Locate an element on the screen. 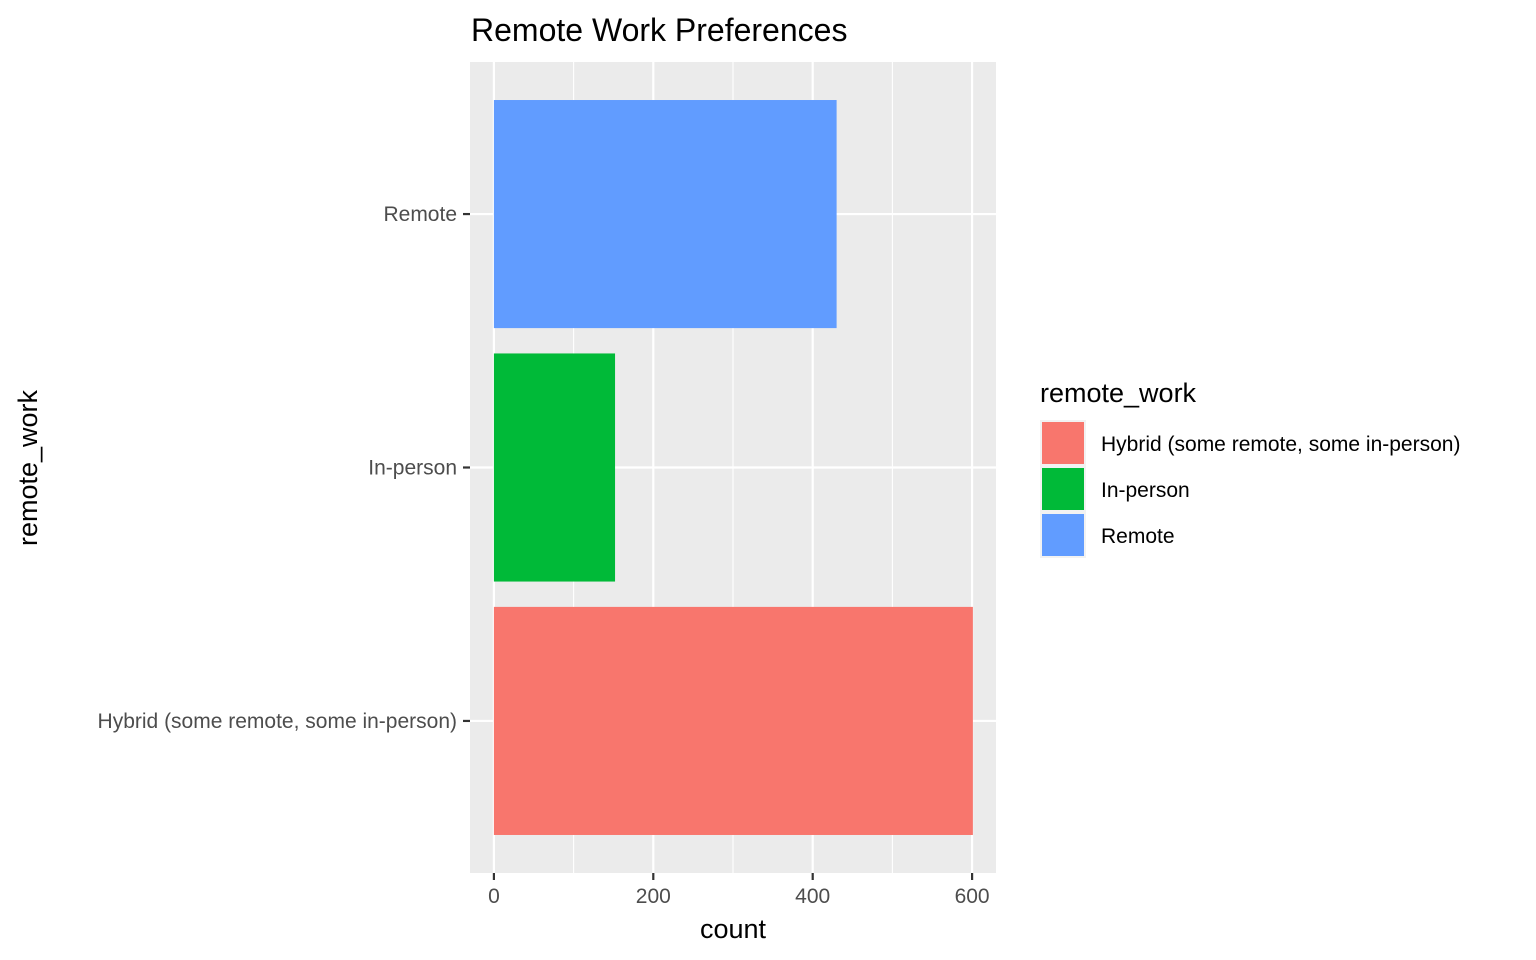  x-tick-label: 600 is located at coordinates (972, 896).